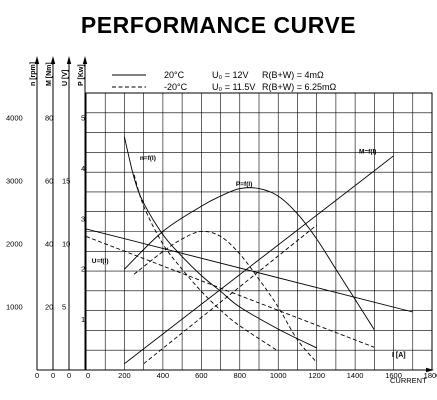 Image resolution: width=437 pixels, height=400 pixels. I want to click on x-tick-label: 600, so click(201, 375).